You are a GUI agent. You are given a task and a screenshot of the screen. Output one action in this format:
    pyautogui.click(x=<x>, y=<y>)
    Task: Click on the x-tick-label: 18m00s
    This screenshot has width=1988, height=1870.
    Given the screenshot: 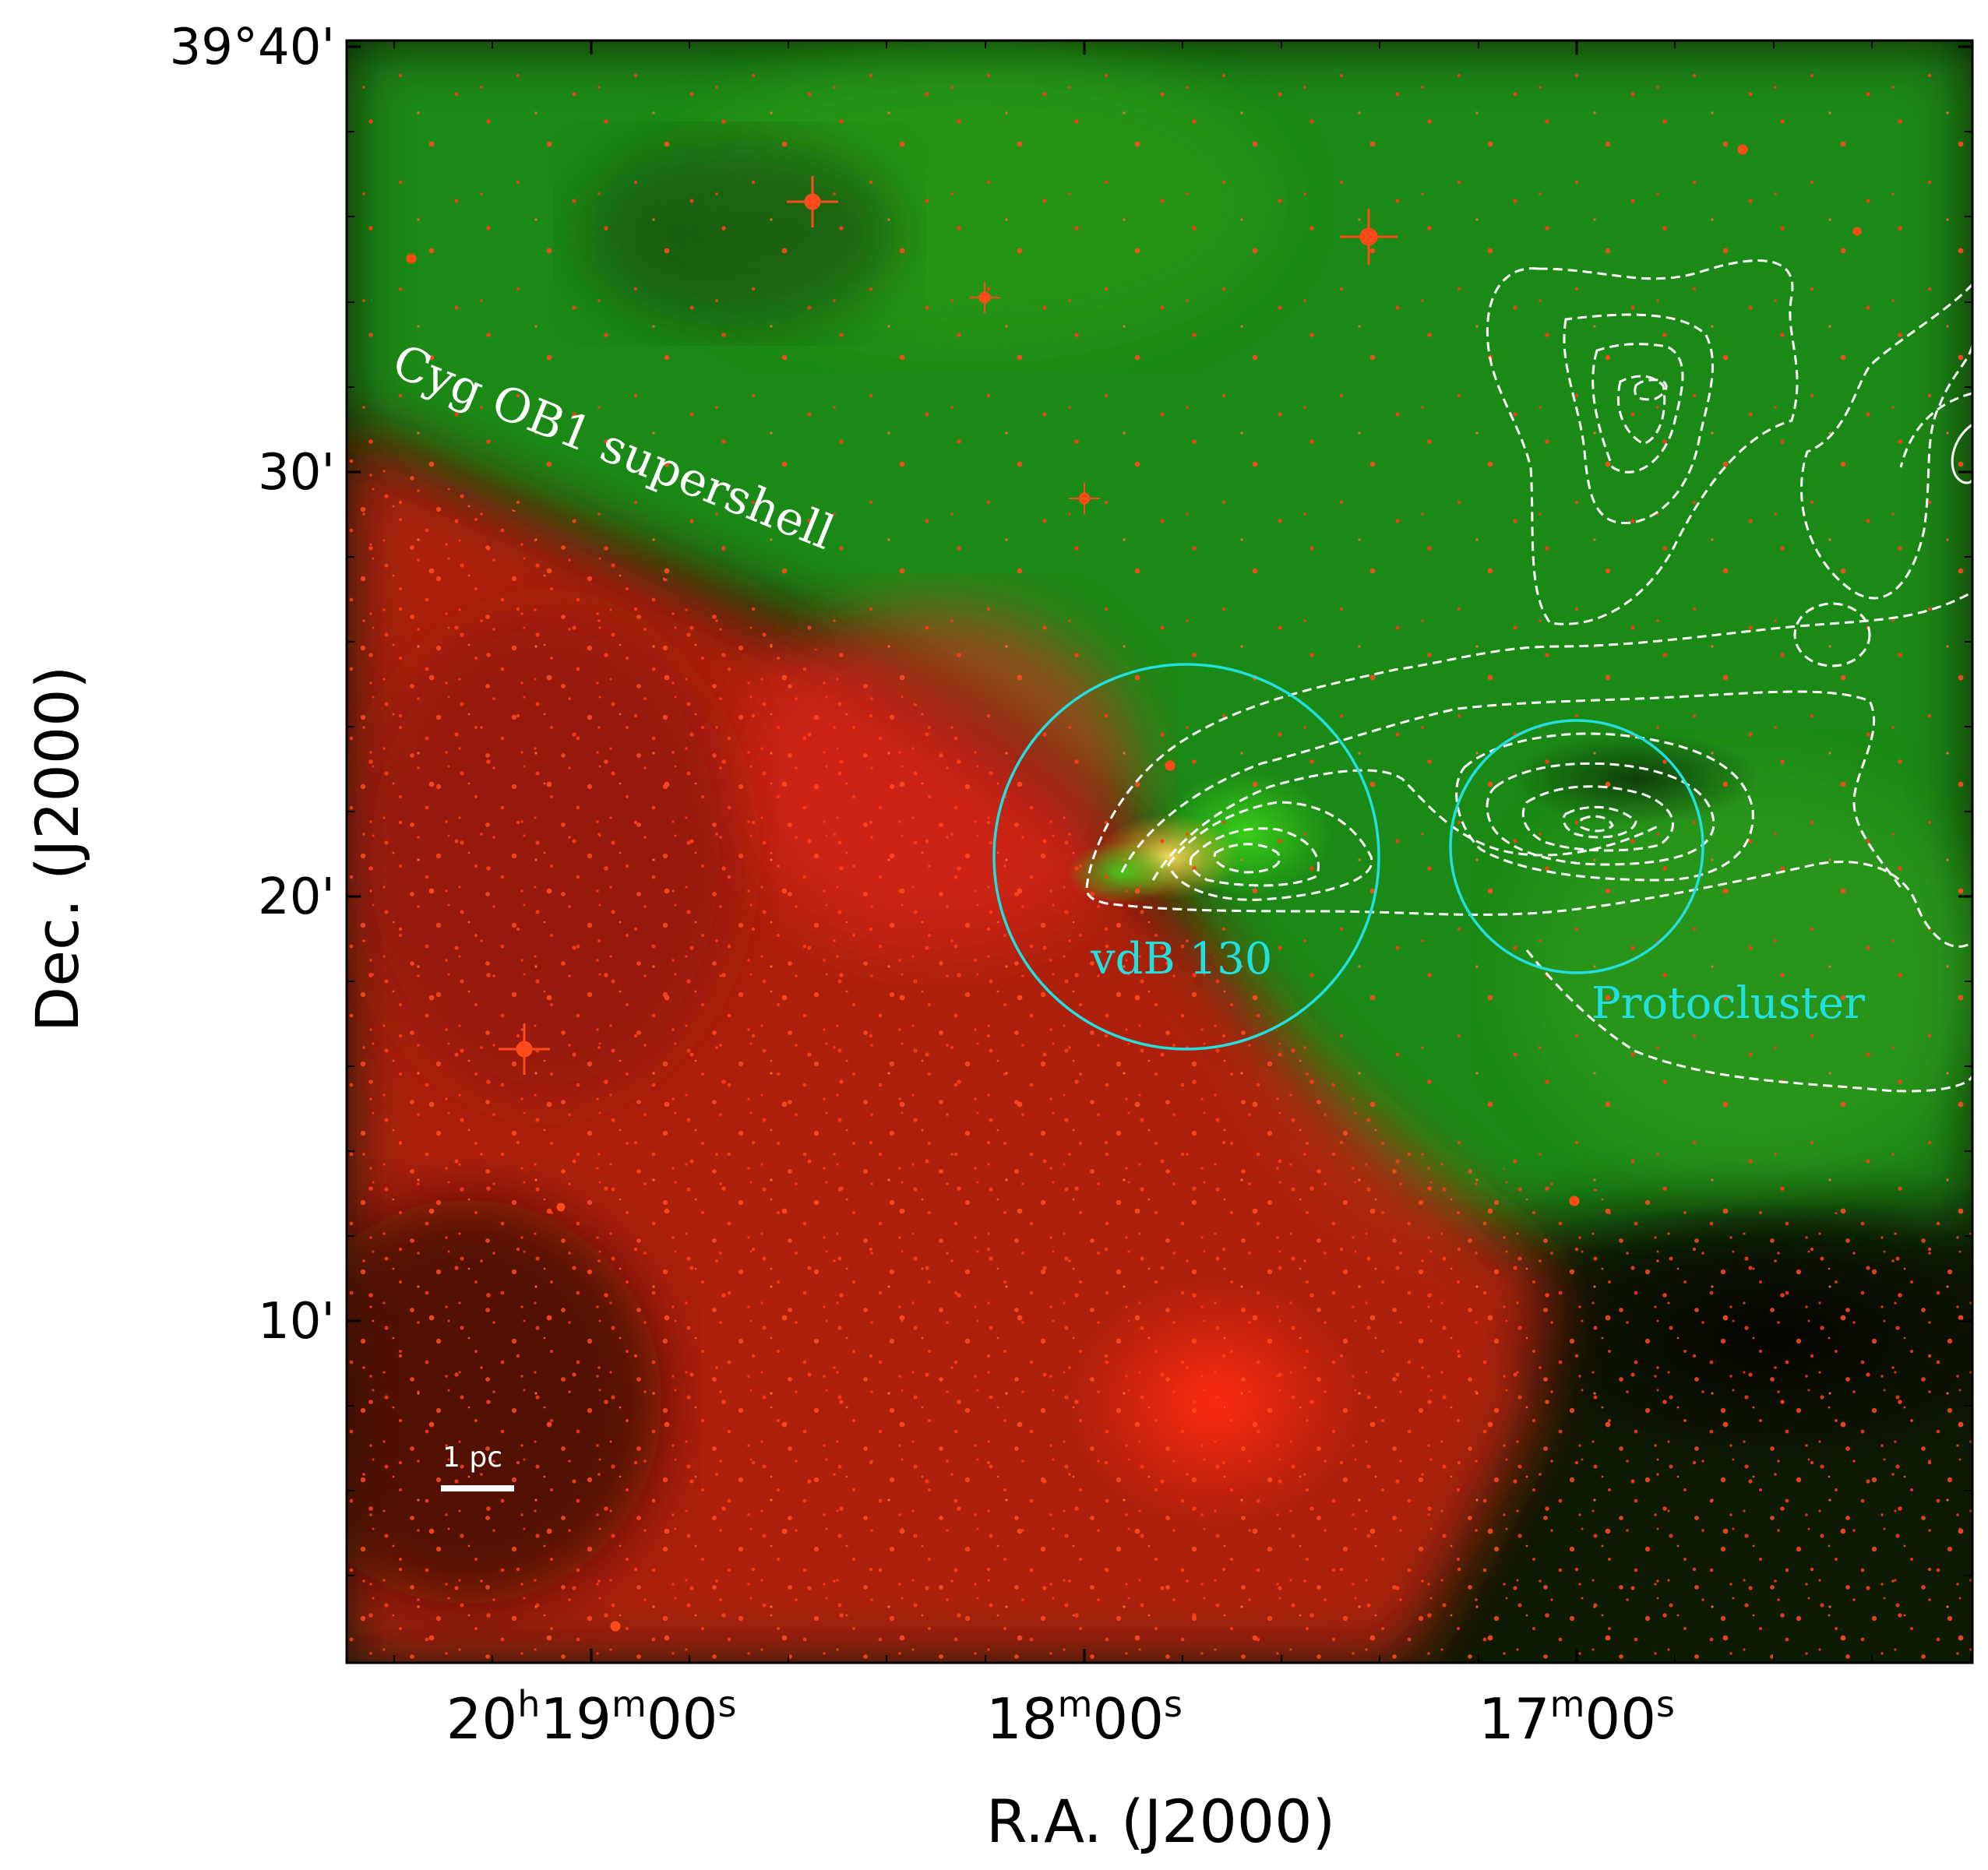 What is the action you would take?
    pyautogui.click(x=1084, y=1717)
    